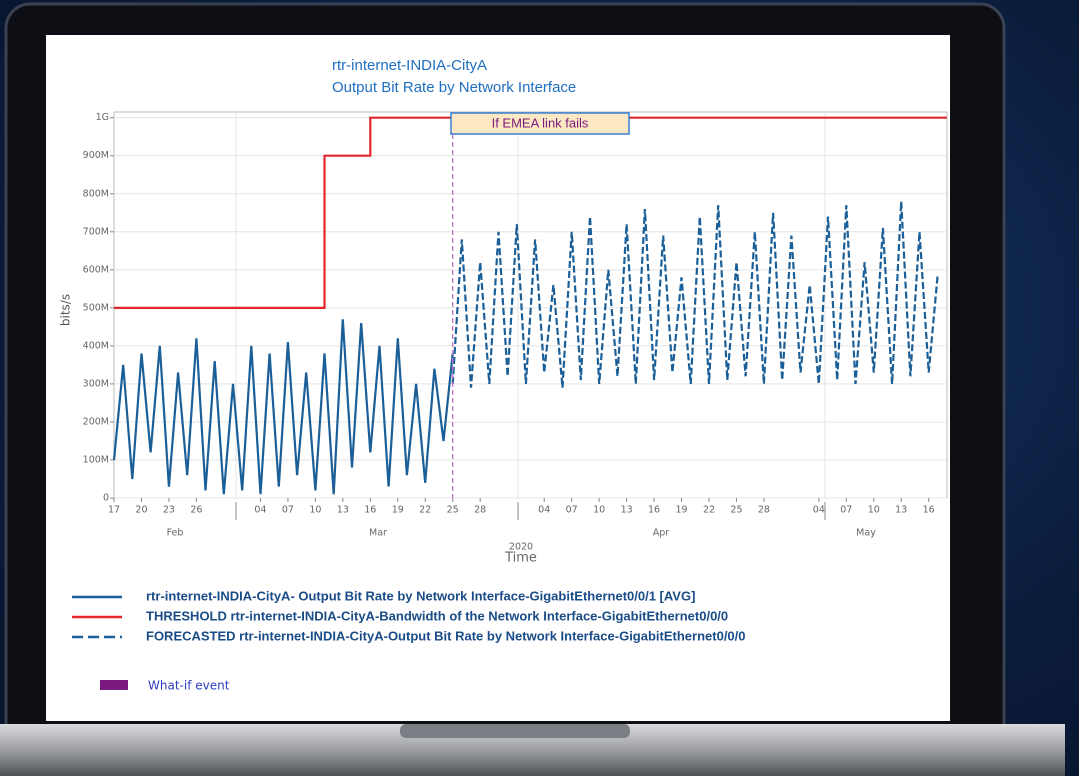 This screenshot has height=776, width=1079. Describe the element at coordinates (114, 685) in the screenshot. I see `legend-swatch` at that location.